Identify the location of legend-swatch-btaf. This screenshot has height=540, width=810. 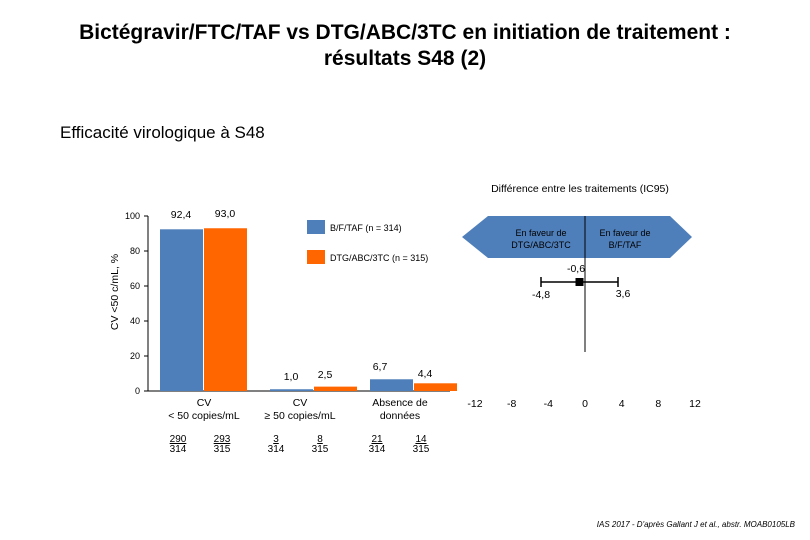
(316, 227).